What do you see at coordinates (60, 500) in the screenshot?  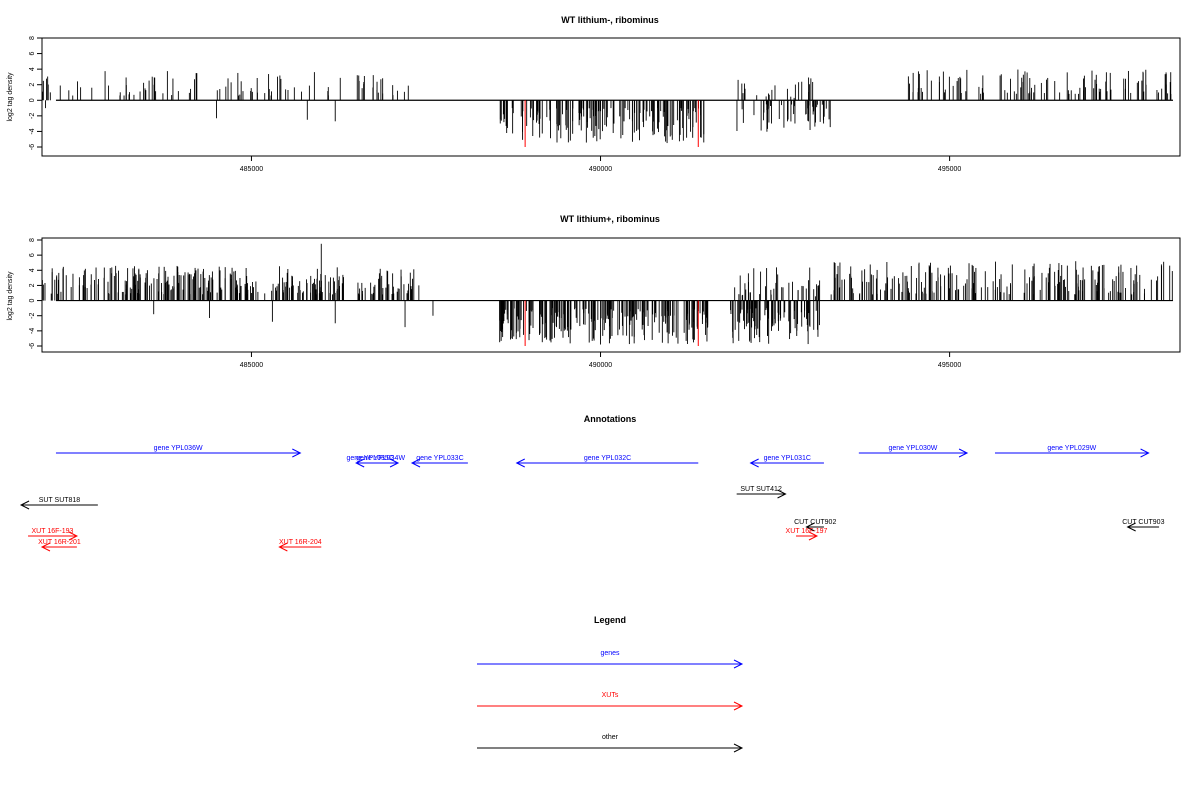 I see `annotation-label: SUT SUT818` at bounding box center [60, 500].